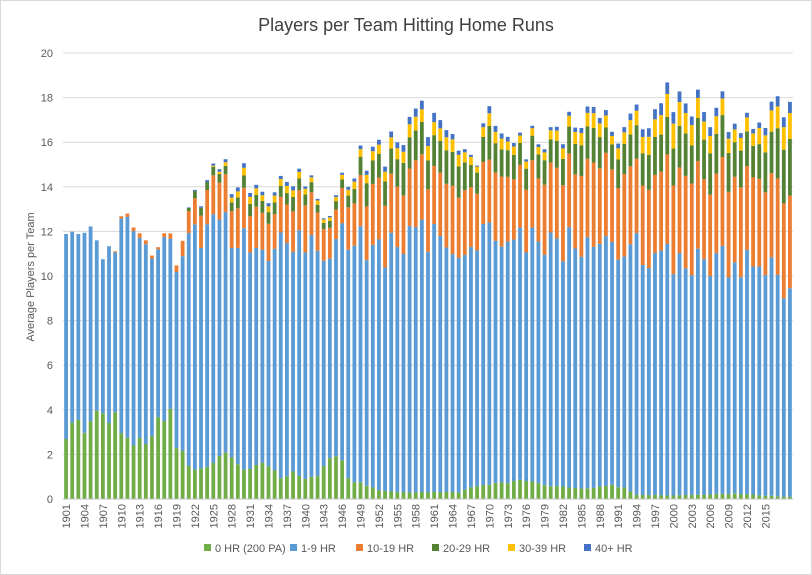 This screenshot has width=812, height=575. What do you see at coordinates (472, 516) in the screenshot?
I see `x-tick-label: 1967` at bounding box center [472, 516].